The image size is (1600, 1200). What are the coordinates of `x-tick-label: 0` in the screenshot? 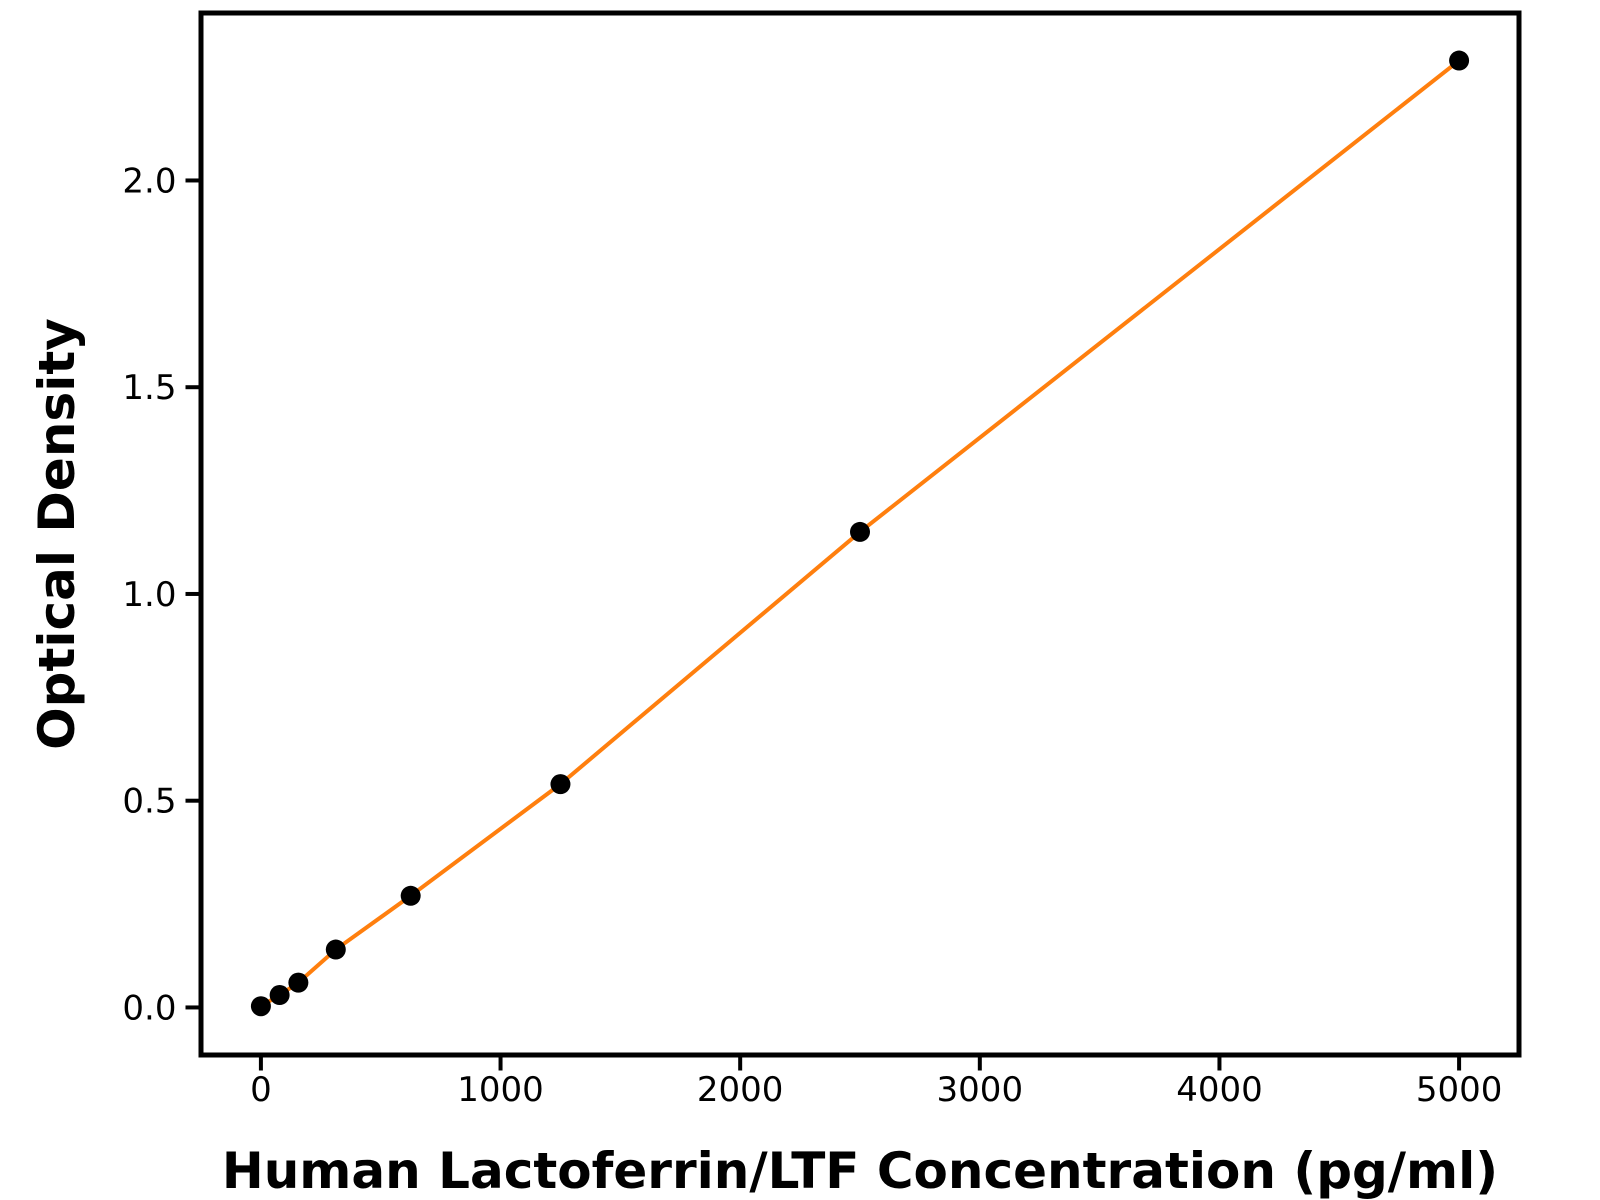 It's located at (261, 1090).